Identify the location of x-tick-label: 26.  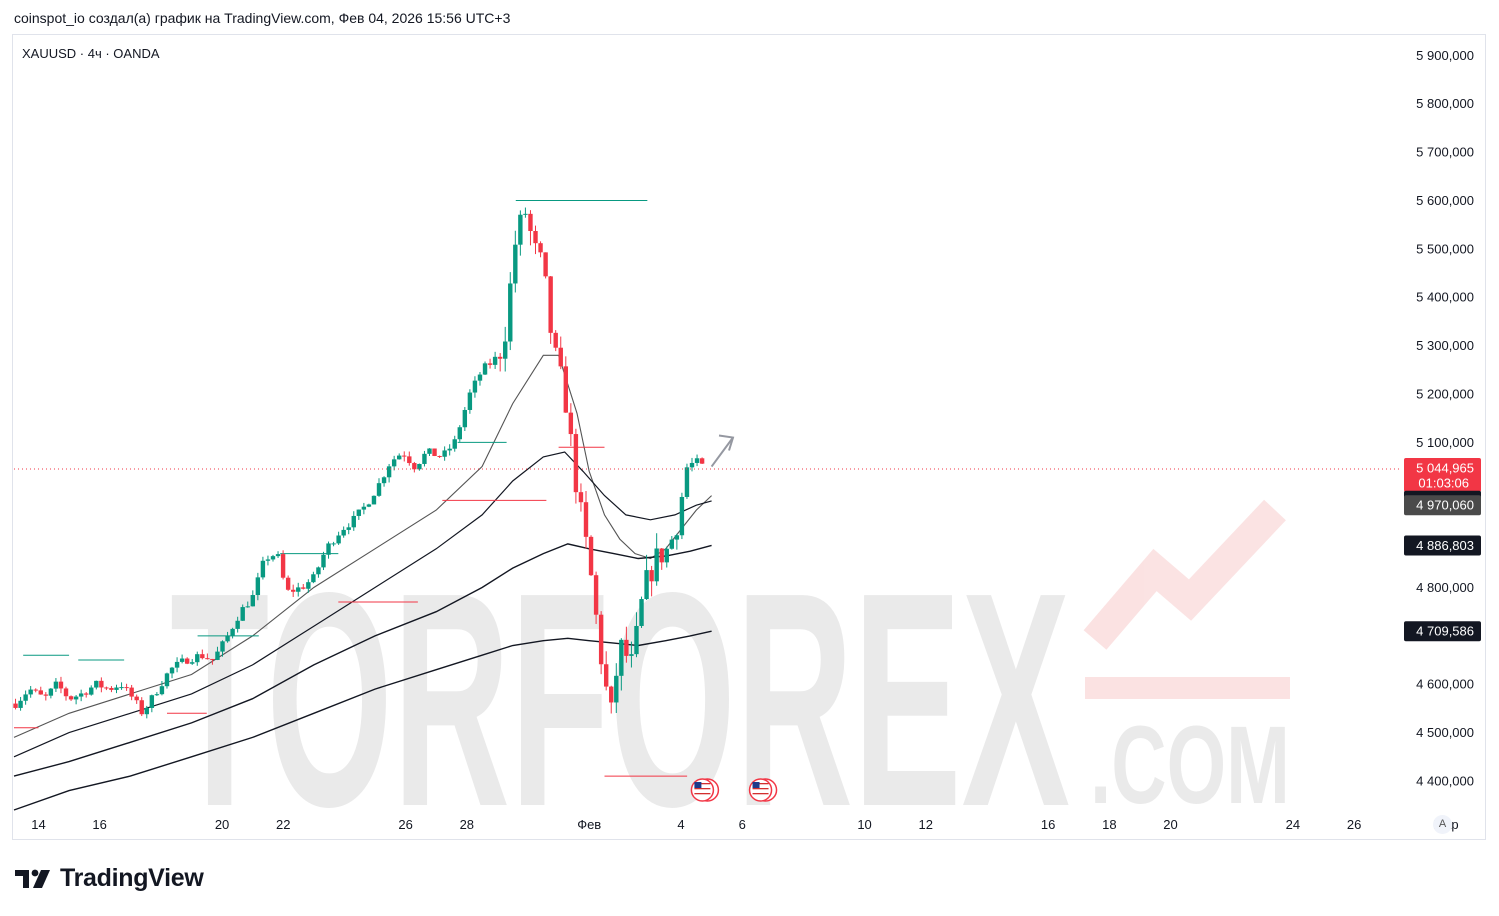
(1354, 824).